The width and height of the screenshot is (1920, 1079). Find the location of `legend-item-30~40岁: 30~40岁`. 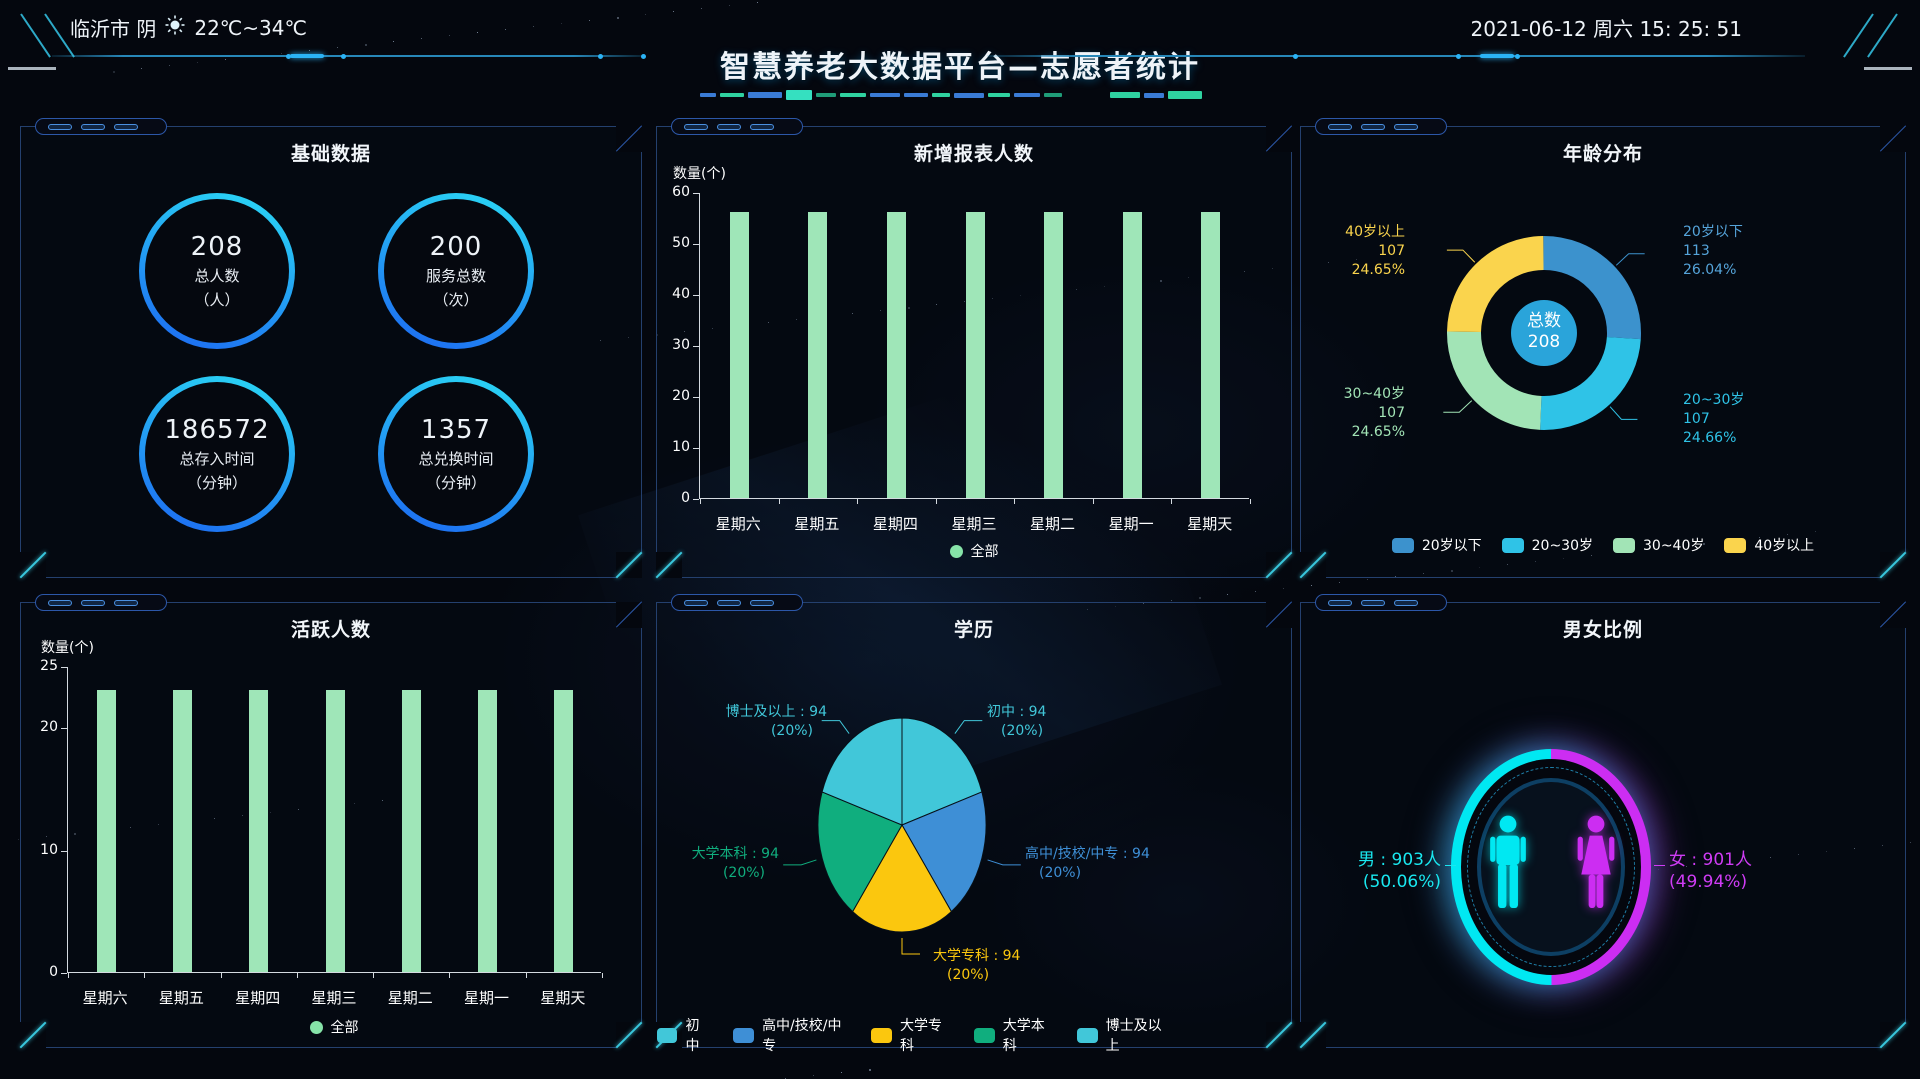

legend-item-30~40岁: 30~40岁 is located at coordinates (1658, 545).